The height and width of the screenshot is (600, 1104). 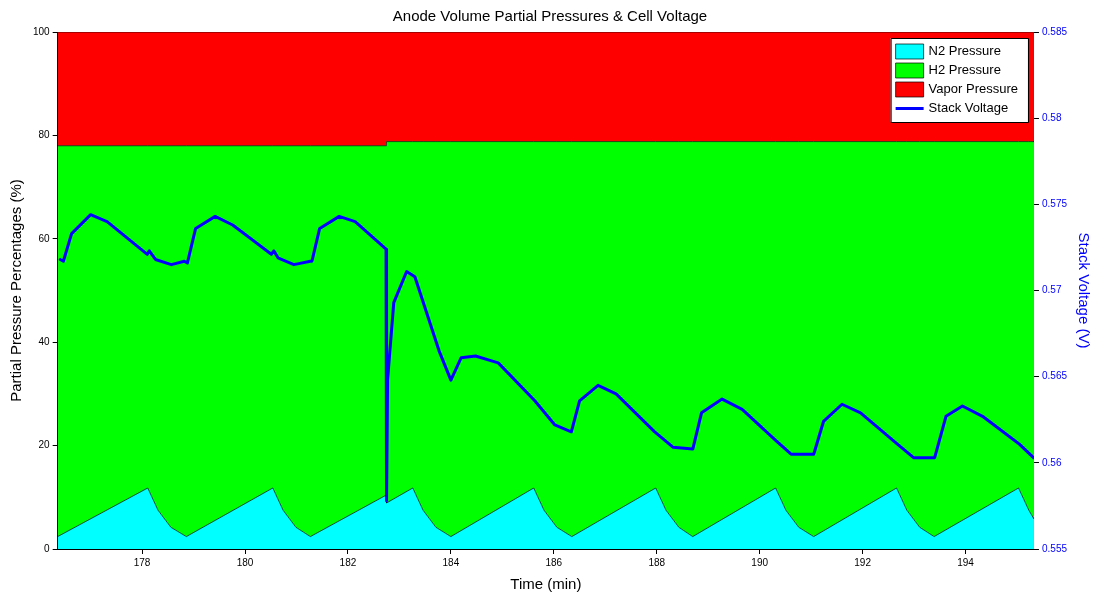 I want to click on x-tick-label: 182, so click(x=348, y=562).